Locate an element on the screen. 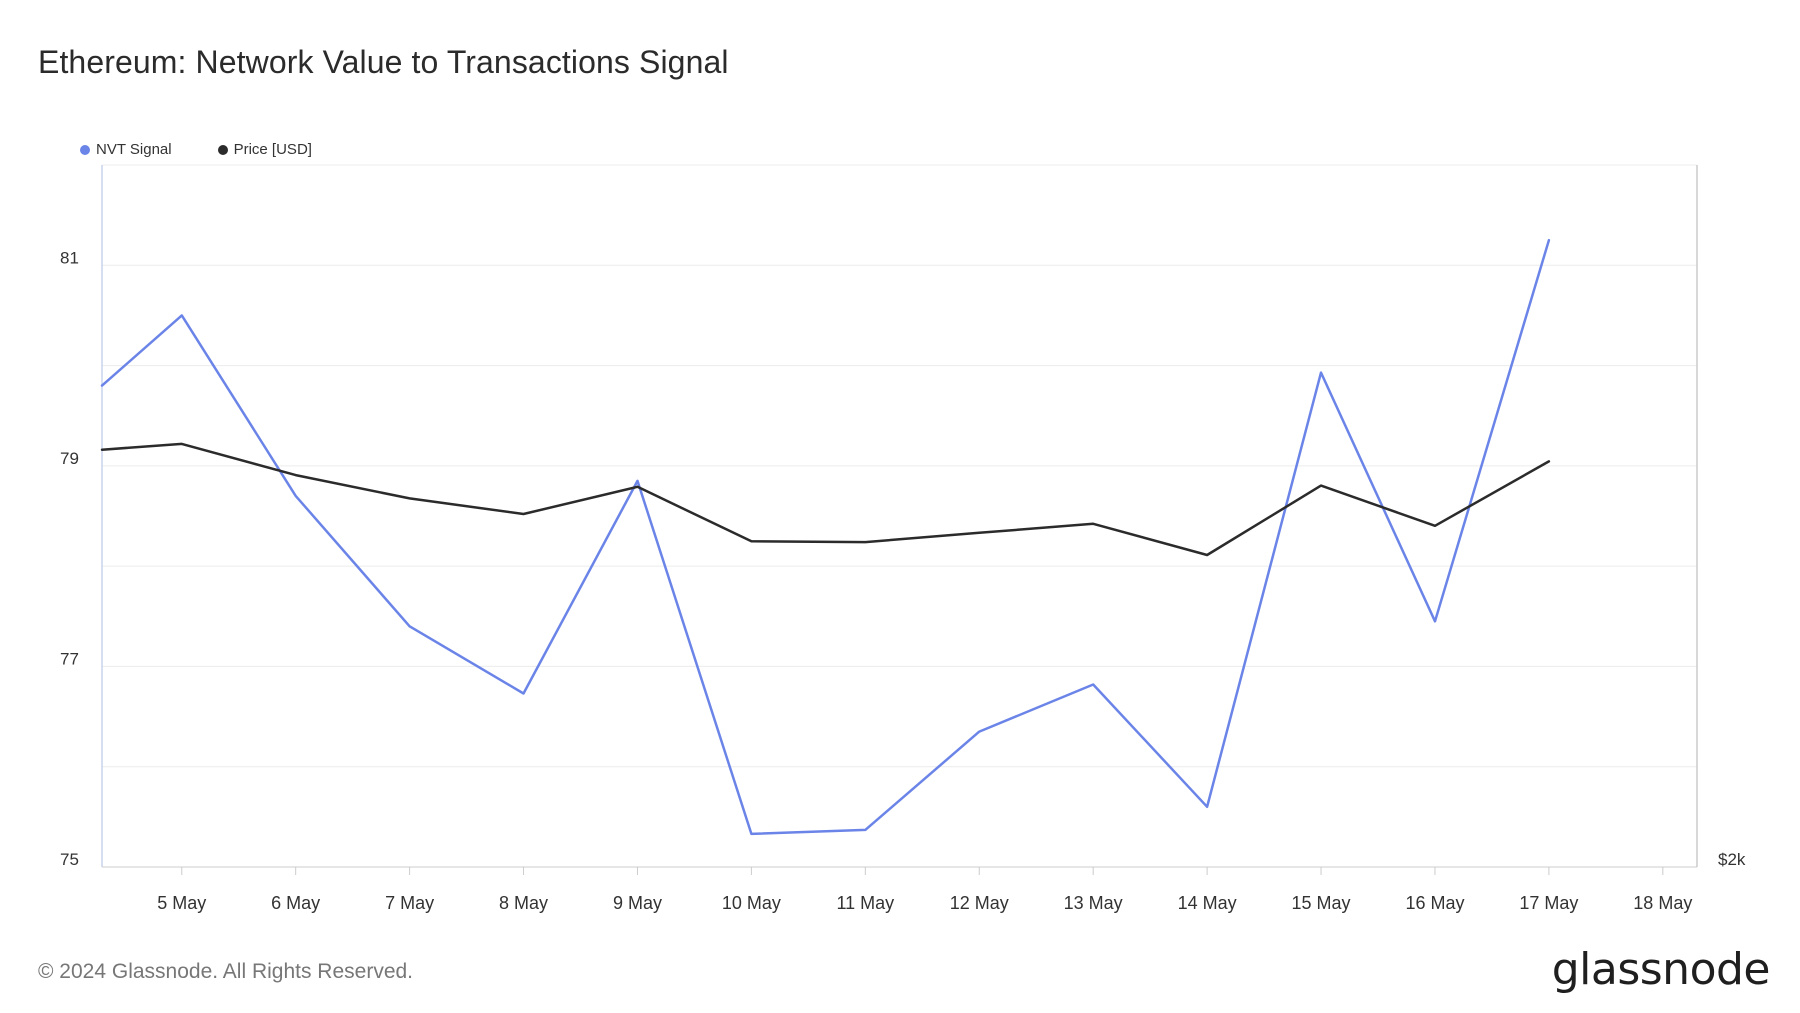 Image resolution: width=1800 pixels, height=1013 pixels. legend-item-nvt-signal: NVT Signal is located at coordinates (126, 149).